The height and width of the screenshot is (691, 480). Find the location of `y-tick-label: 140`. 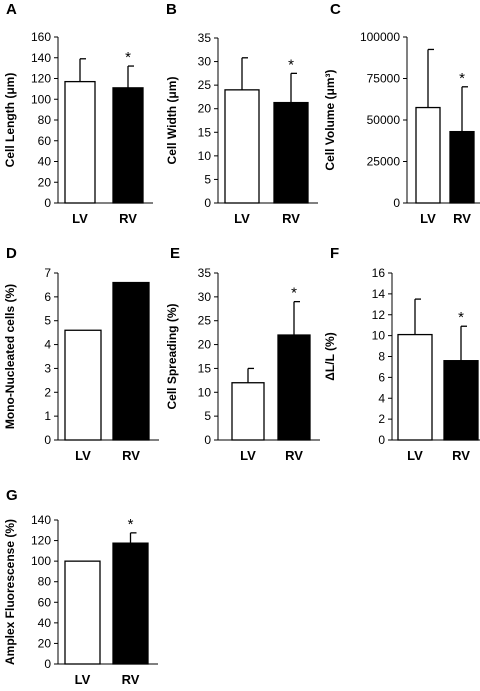

y-tick-label: 140 is located at coordinates (41, 520).